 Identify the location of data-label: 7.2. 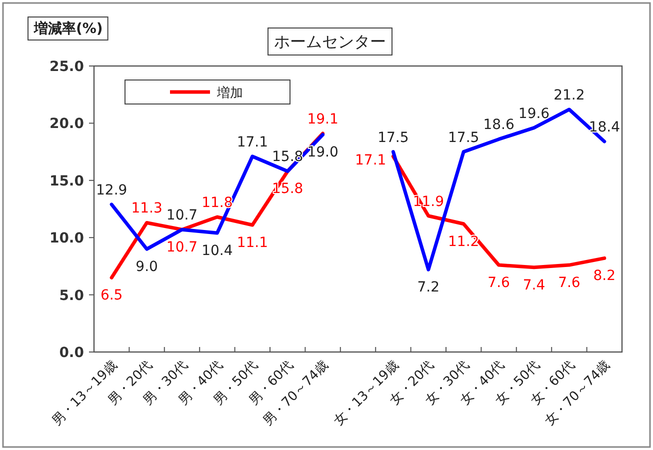
(428, 288).